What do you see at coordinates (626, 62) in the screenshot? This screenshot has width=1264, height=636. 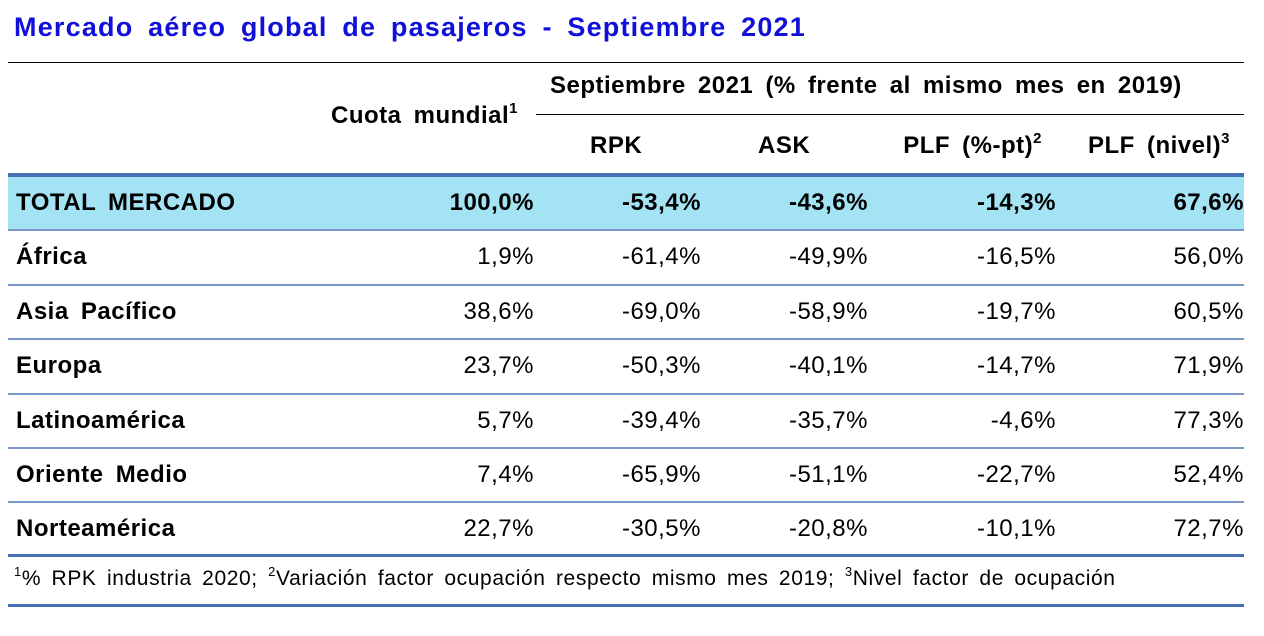 I see `top-rule` at bounding box center [626, 62].